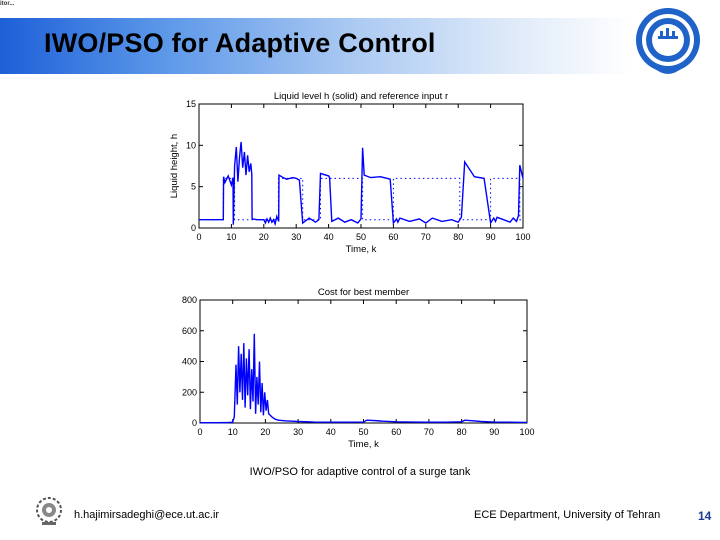 This screenshot has width=720, height=540. What do you see at coordinates (189, 300) in the screenshot?
I see `chart-1-y-tick-label: 800` at bounding box center [189, 300].